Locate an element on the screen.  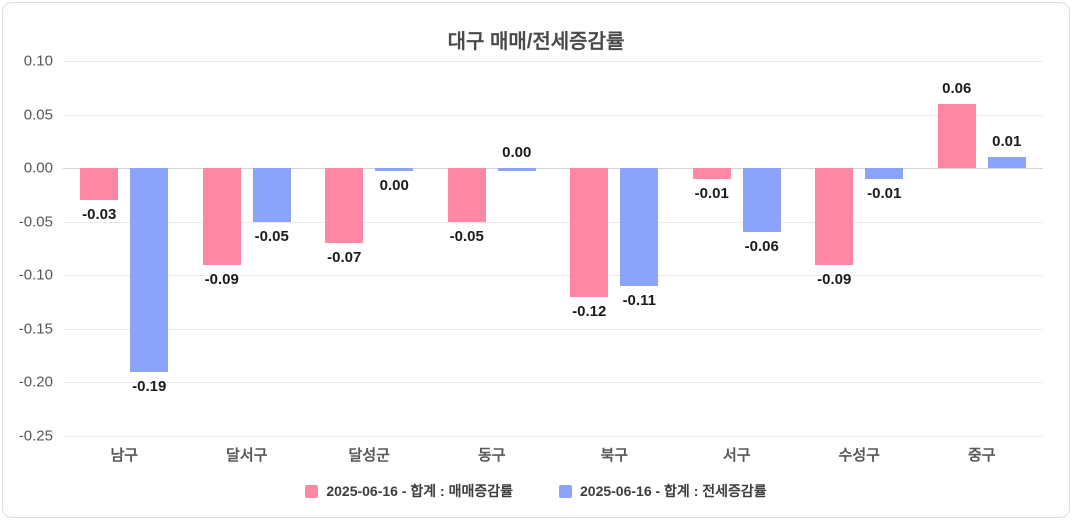
y-tick-label: 0.10 is located at coordinates (38, 61).